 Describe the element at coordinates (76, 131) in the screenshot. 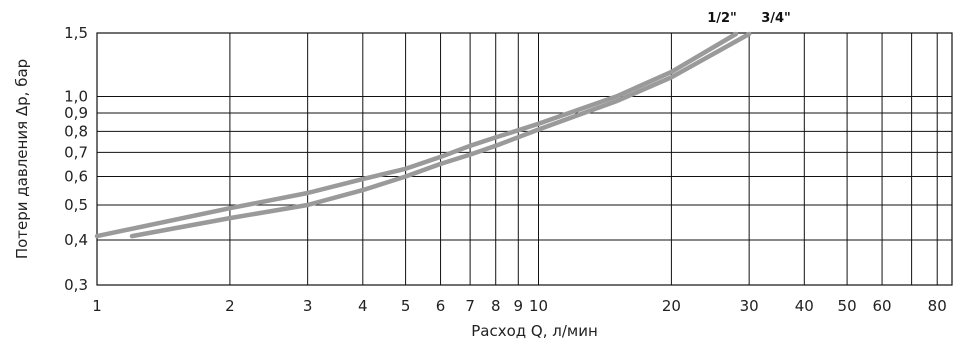

I see `y-tick-label: 0,8` at that location.